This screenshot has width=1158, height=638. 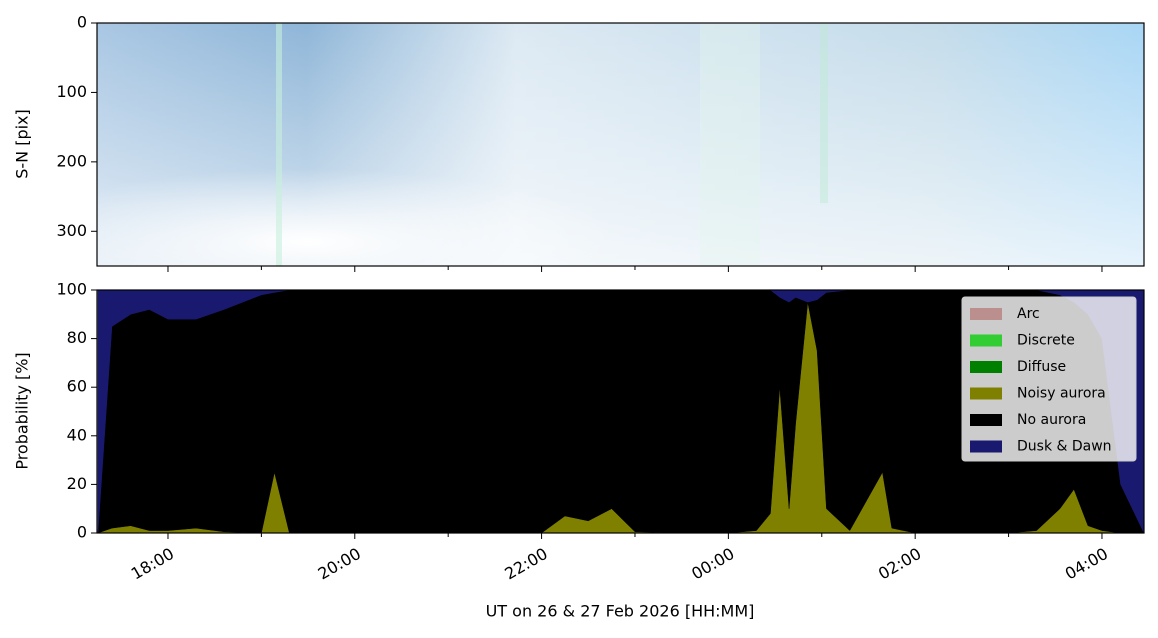 I want to click on y-tick-label: 40, so click(x=77, y=434).